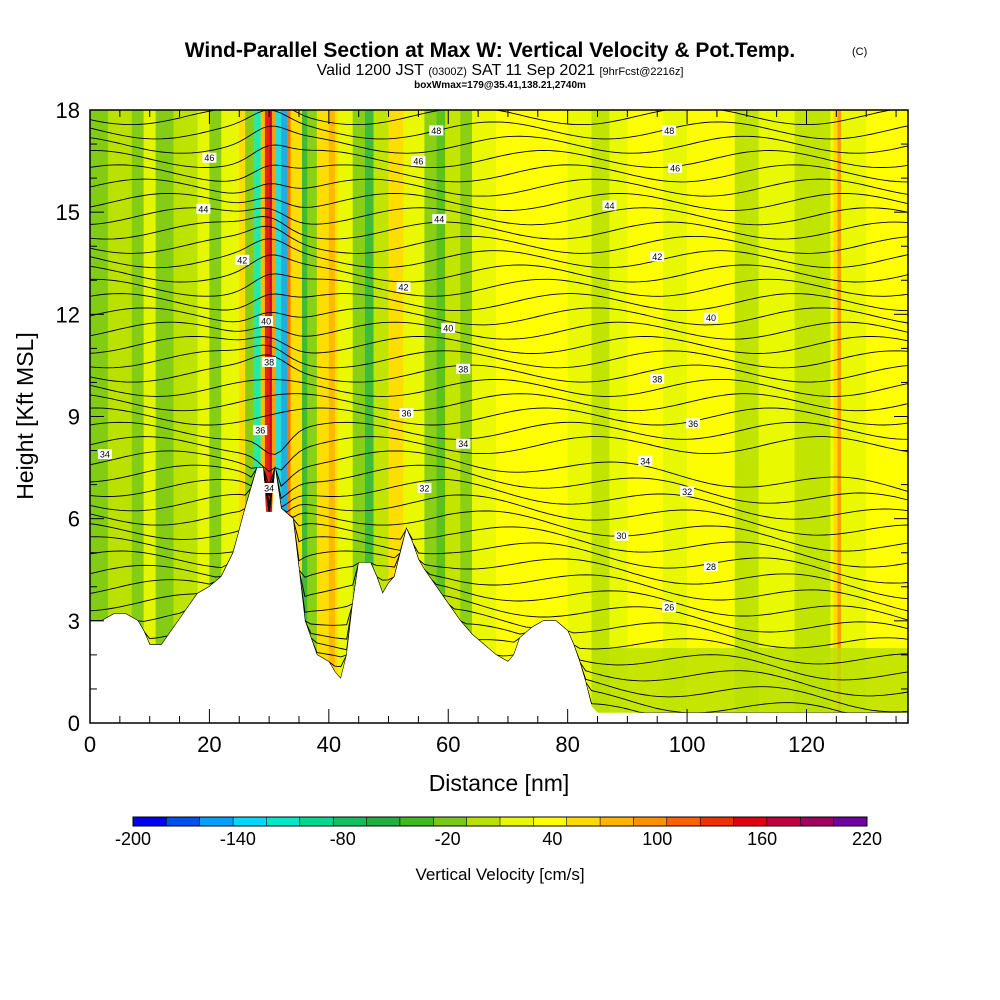 This screenshot has height=1000, width=1000. I want to click on y-tick-label: 6, so click(74, 519).